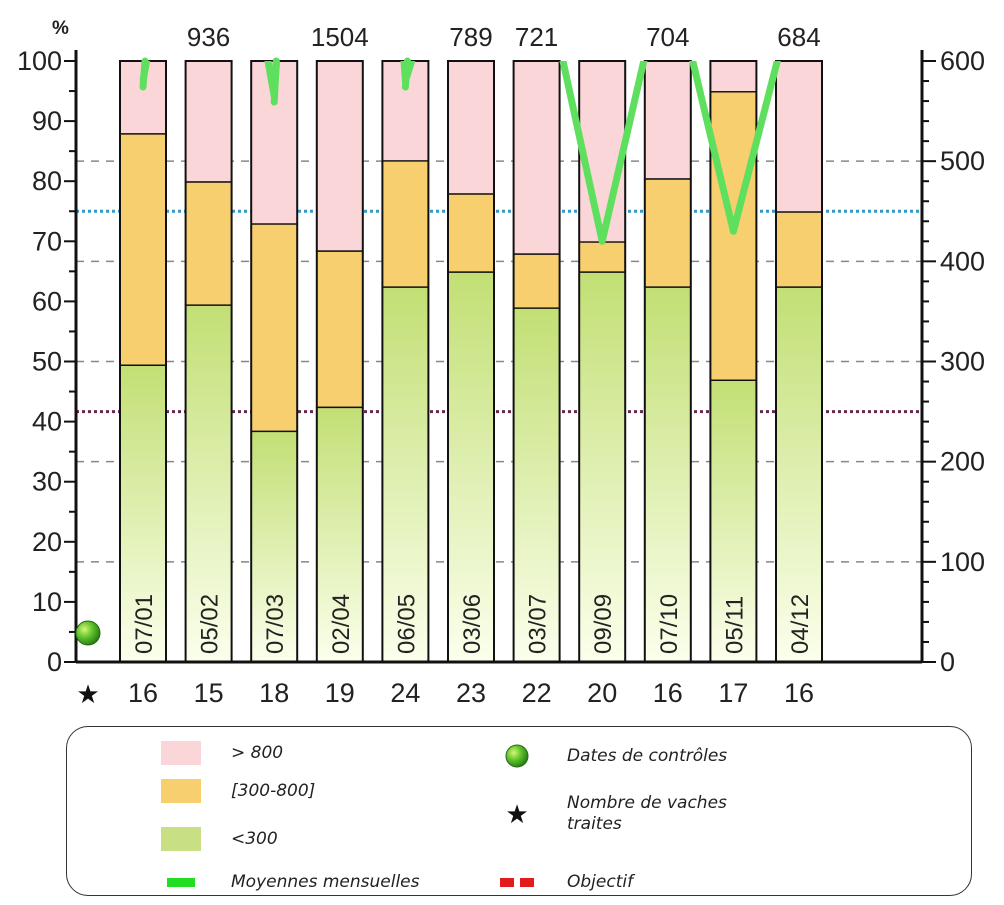 The height and width of the screenshot is (905, 1004). Describe the element at coordinates (222, 753) in the screenshot. I see `legend-item-above-800: > 800` at that location.